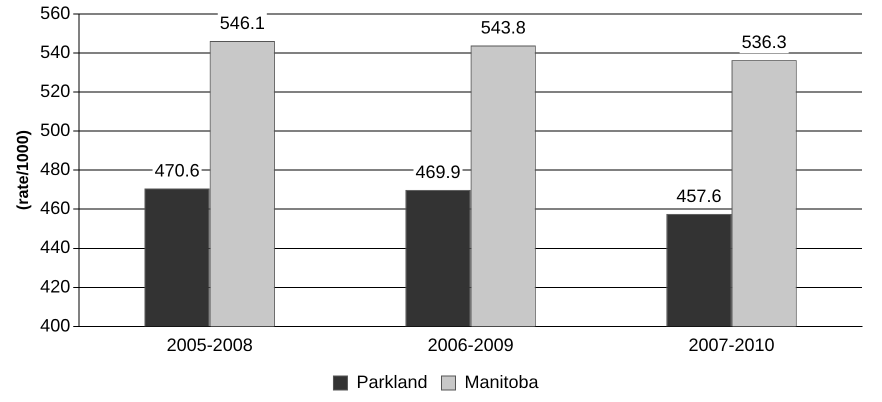 The height and width of the screenshot is (402, 882). Describe the element at coordinates (55, 325) in the screenshot. I see `y-tick-label: 400` at that location.